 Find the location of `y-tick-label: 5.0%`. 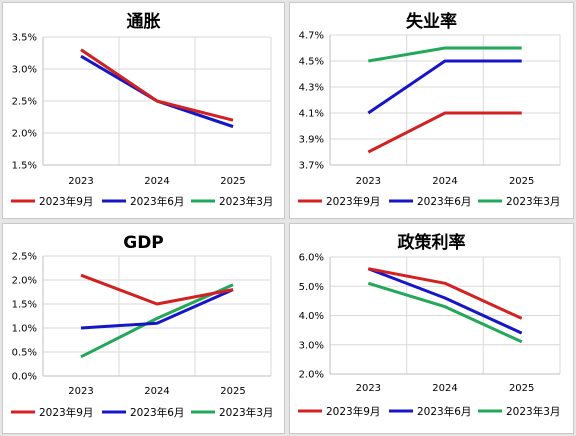

y-tick-label: 5.0% is located at coordinates (311, 287).